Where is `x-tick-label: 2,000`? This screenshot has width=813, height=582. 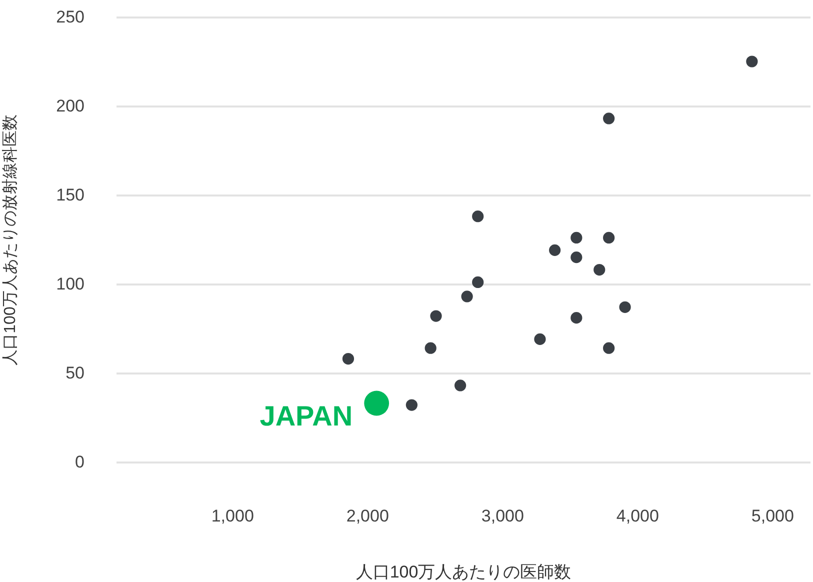
x-tick-label: 2,000 is located at coordinates (367, 516).